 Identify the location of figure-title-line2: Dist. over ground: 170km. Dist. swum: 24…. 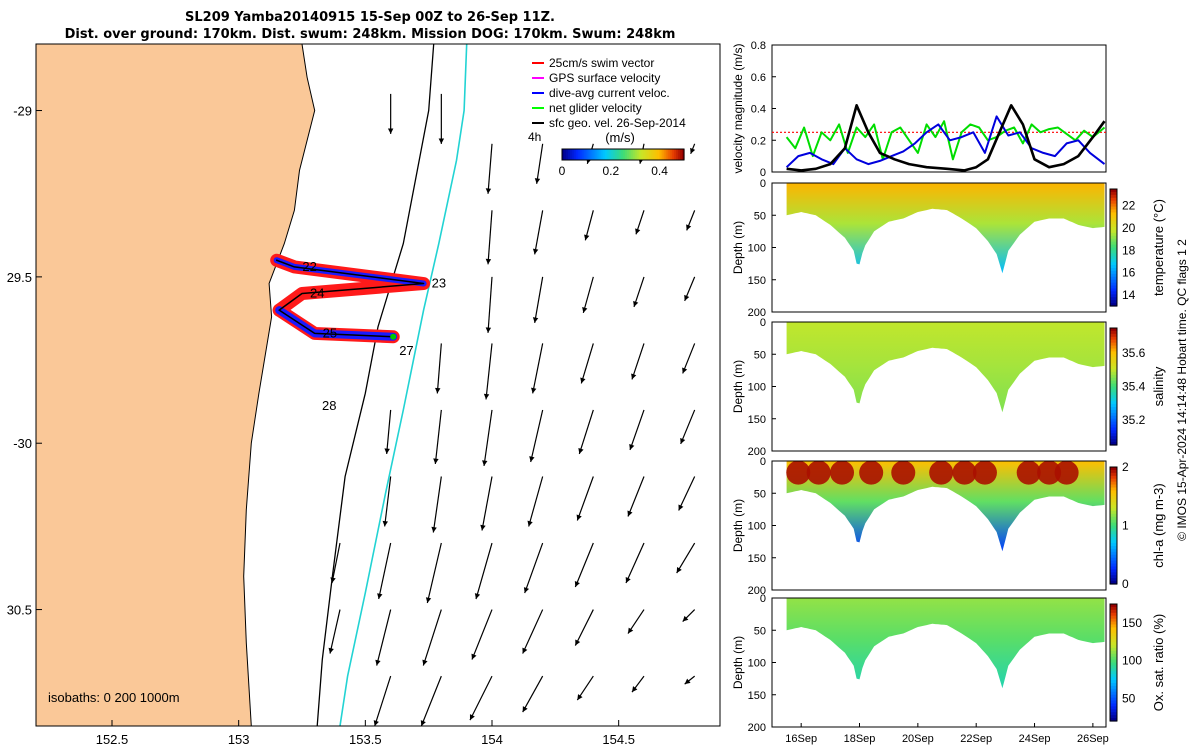
(370, 34).